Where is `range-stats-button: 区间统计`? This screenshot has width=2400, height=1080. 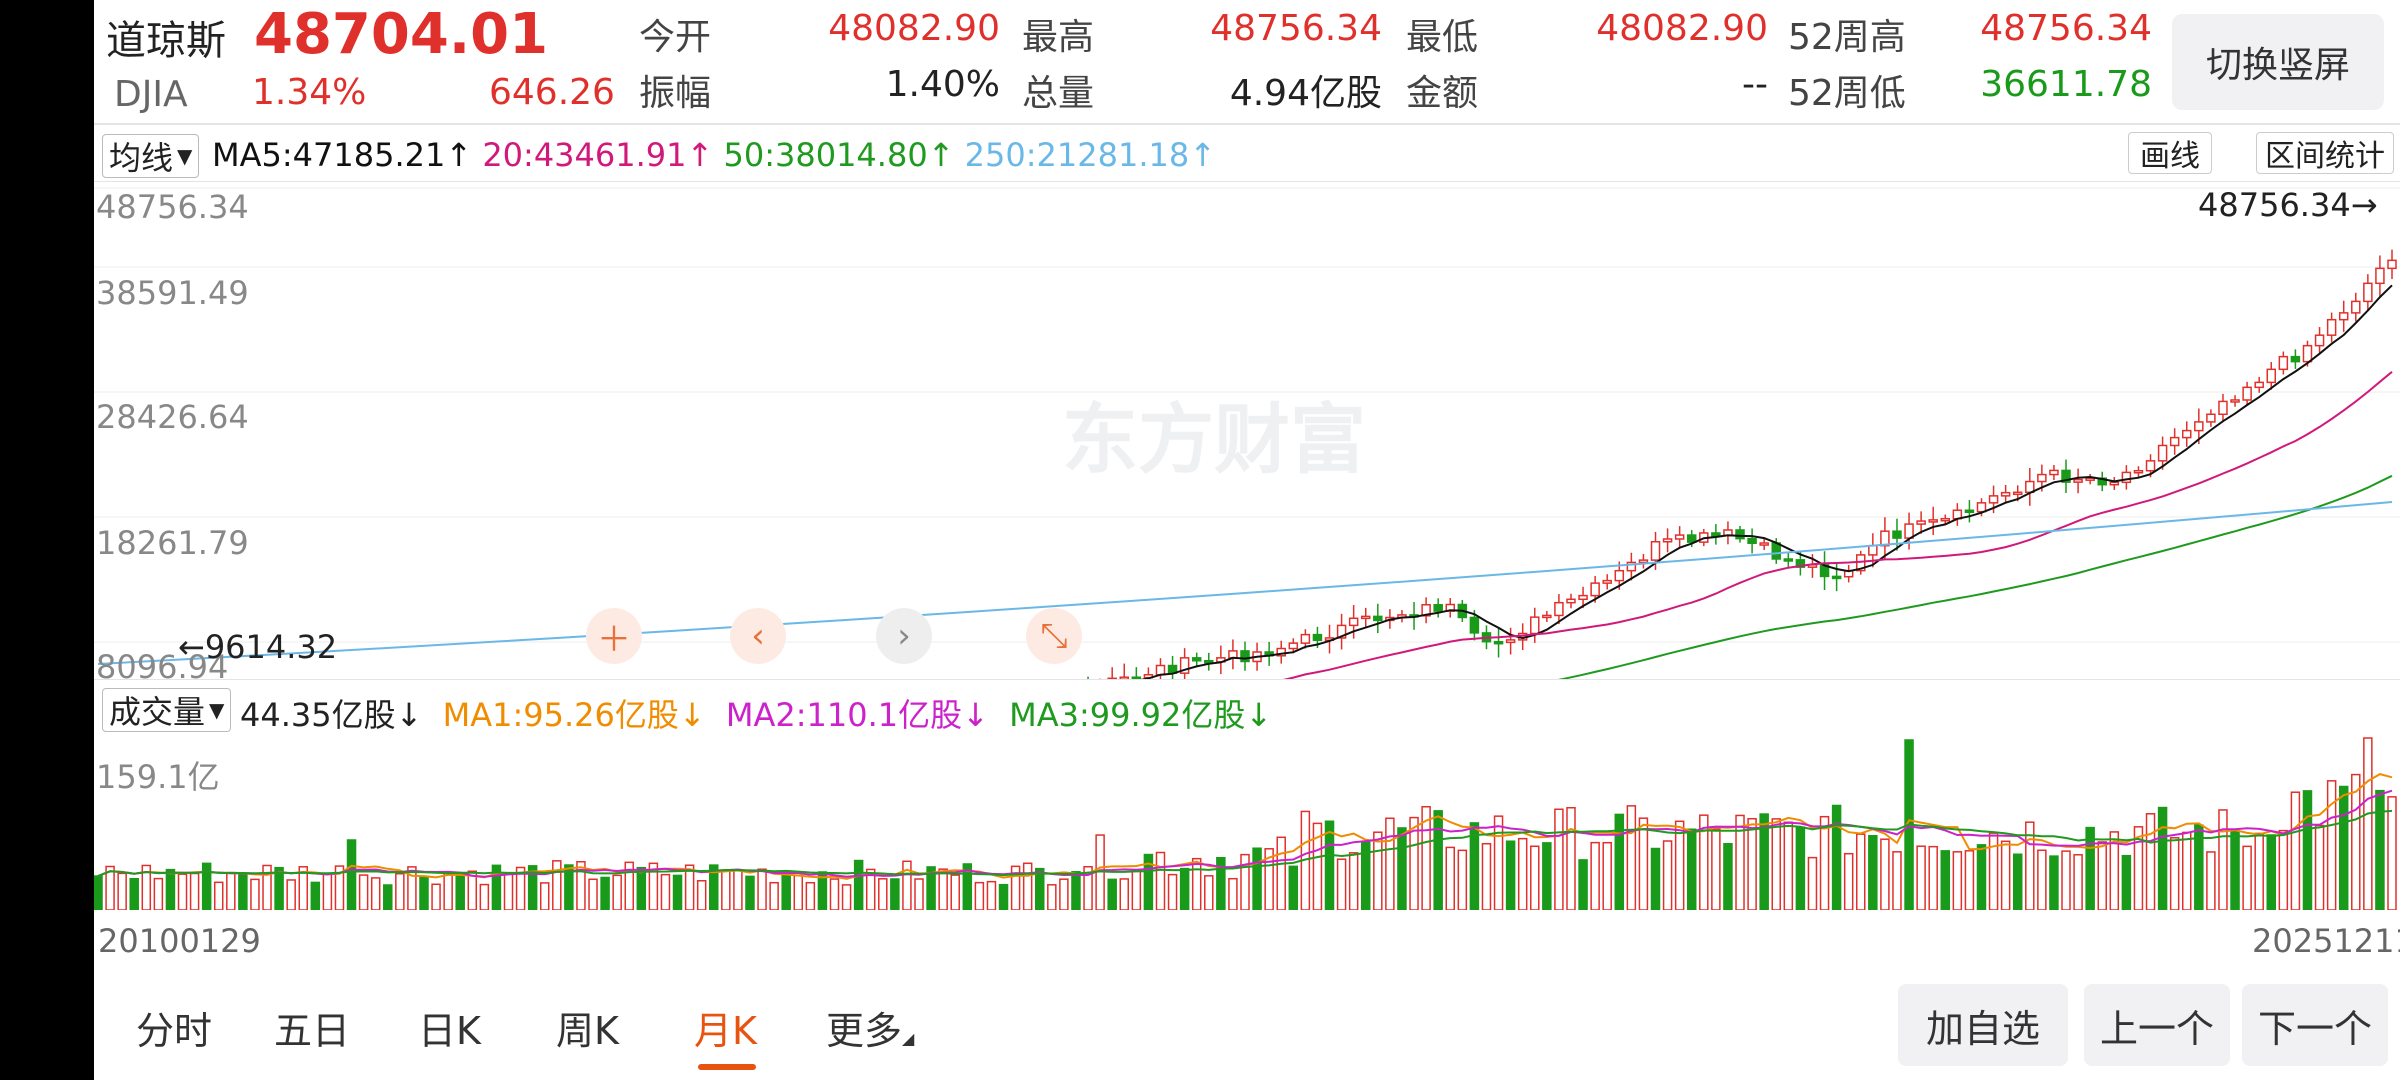
range-stats-button: 区间统计 is located at coordinates (2325, 153).